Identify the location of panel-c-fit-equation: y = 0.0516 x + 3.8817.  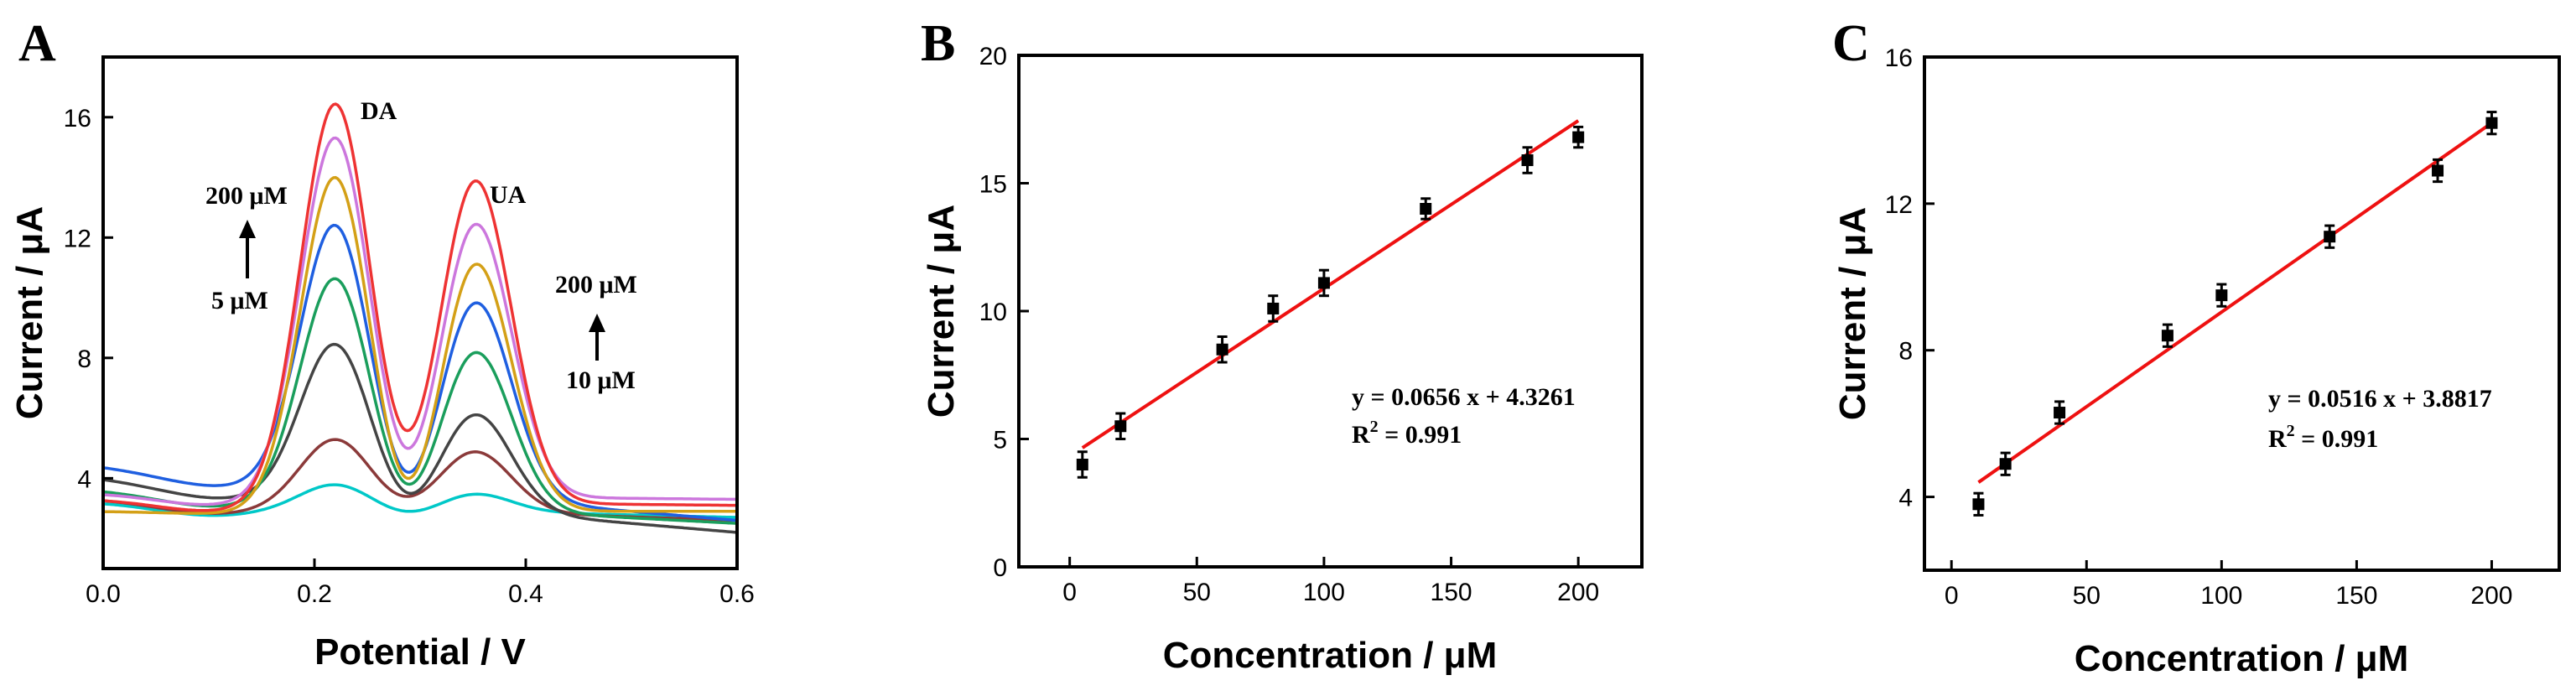
(2380, 399).